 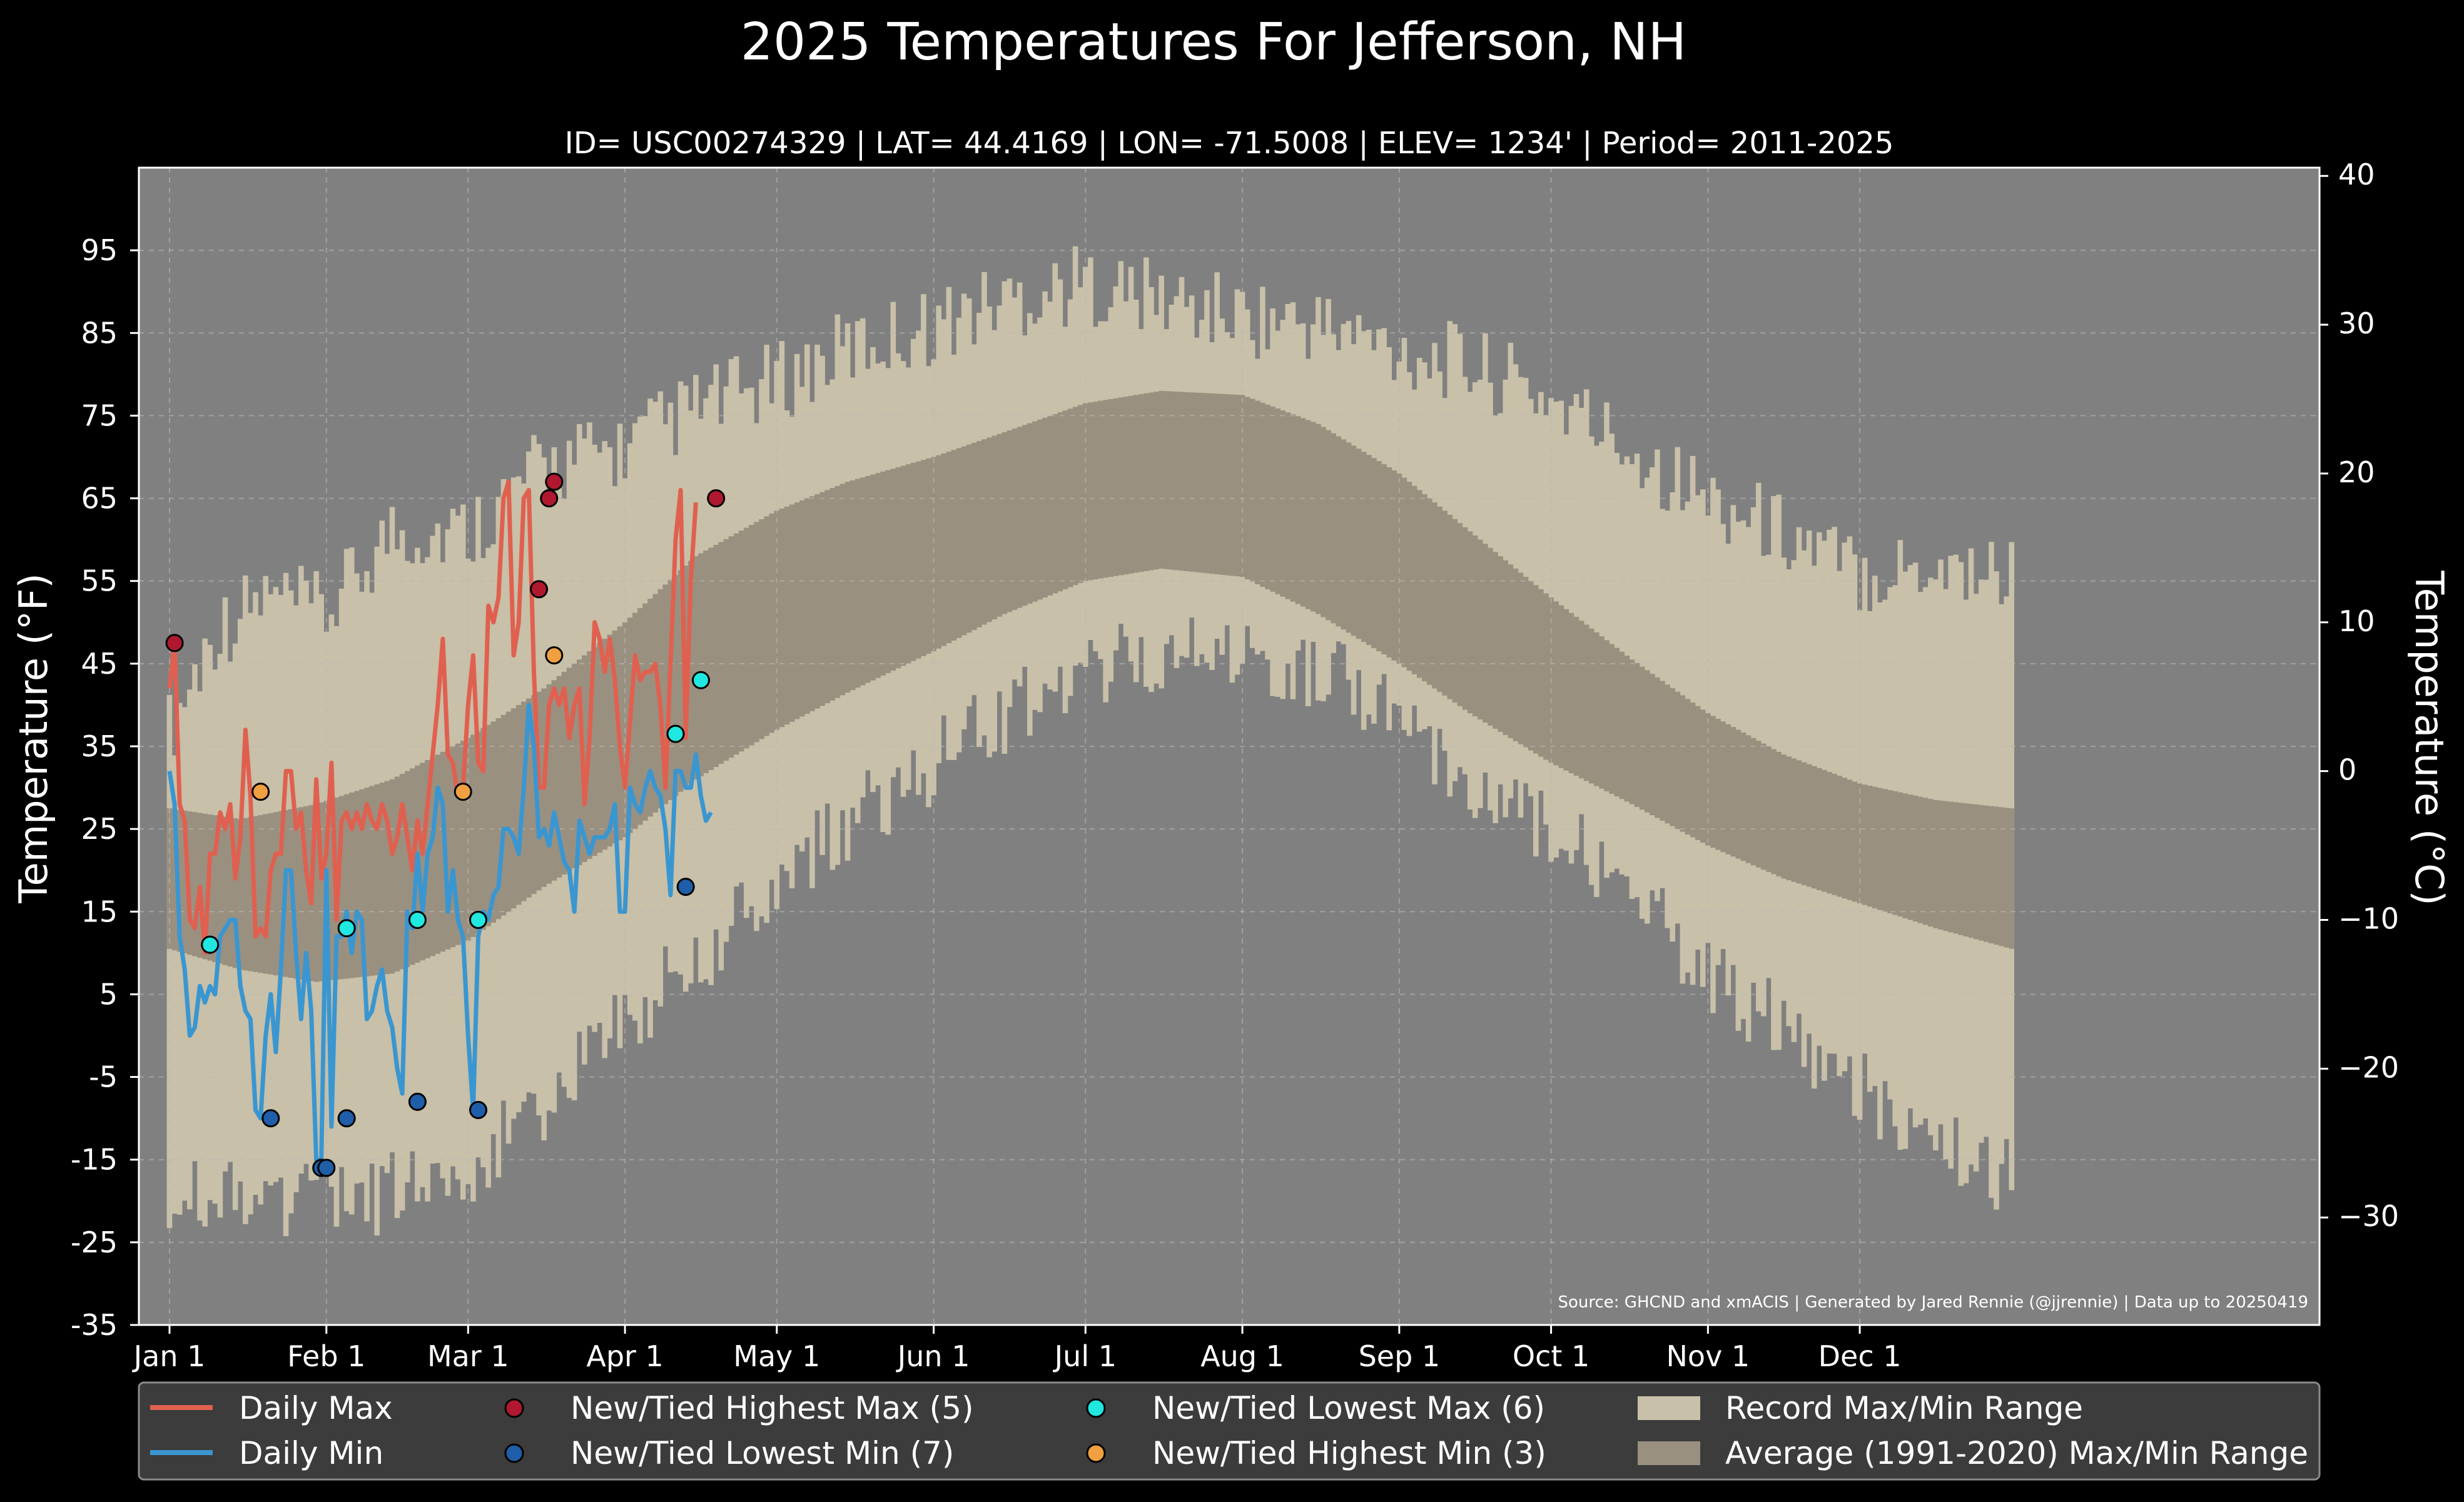 I want to click on x-tick-label: May 1, so click(x=776, y=1356).